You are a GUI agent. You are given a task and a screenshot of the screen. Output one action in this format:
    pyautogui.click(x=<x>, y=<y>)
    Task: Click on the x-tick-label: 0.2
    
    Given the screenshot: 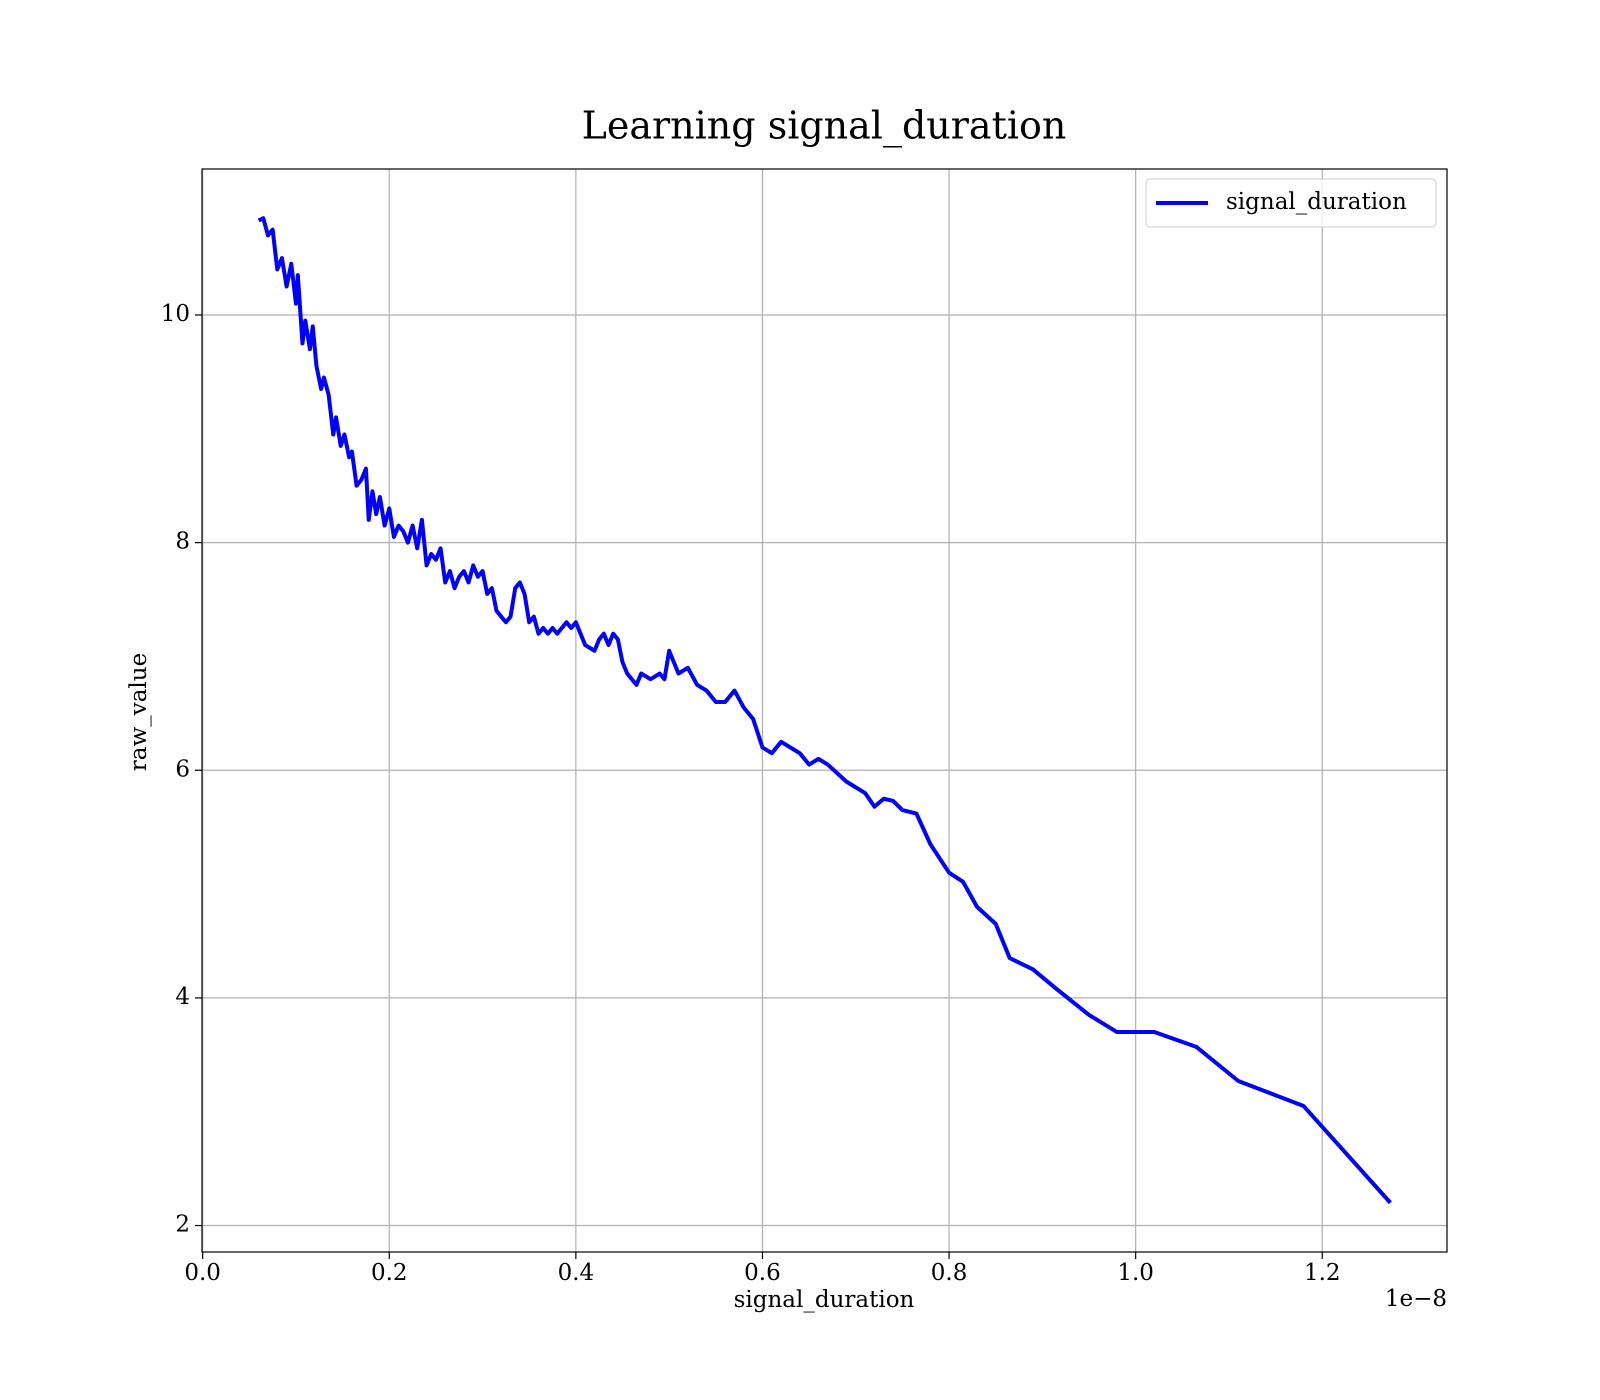 What is the action you would take?
    pyautogui.click(x=389, y=1273)
    